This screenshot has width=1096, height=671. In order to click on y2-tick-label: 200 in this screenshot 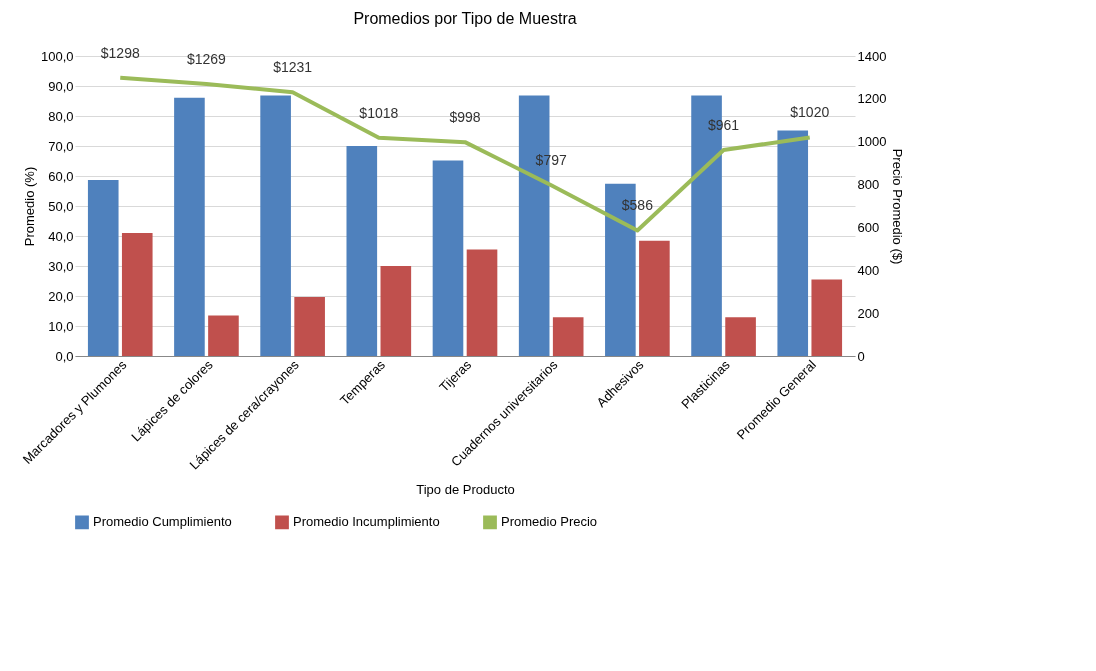, I will do `click(868, 313)`.